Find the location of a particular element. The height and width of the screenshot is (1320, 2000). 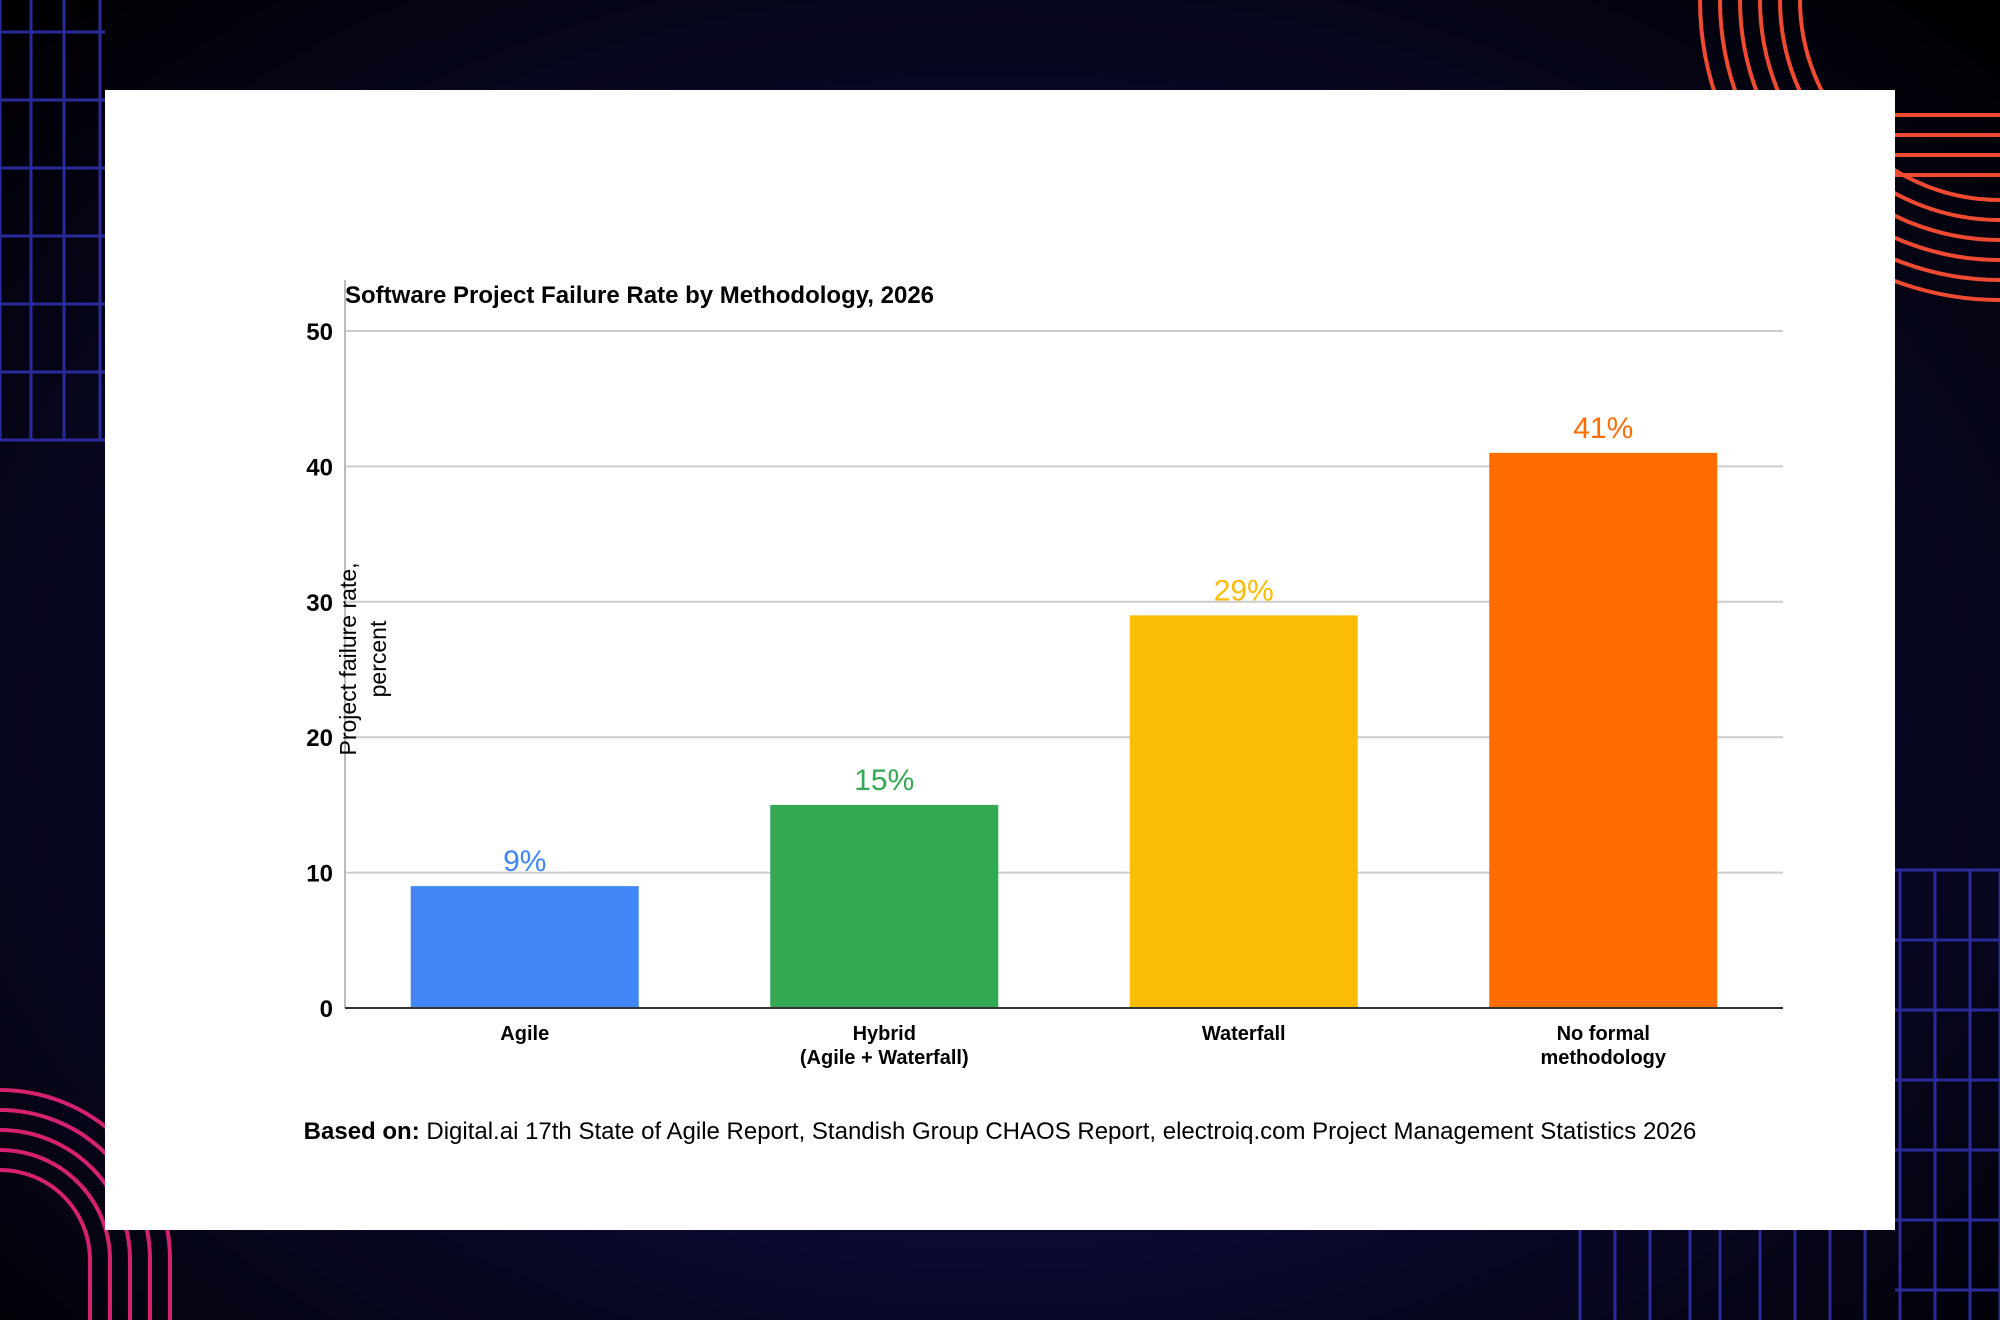

data-label: 9% is located at coordinates (524, 861).